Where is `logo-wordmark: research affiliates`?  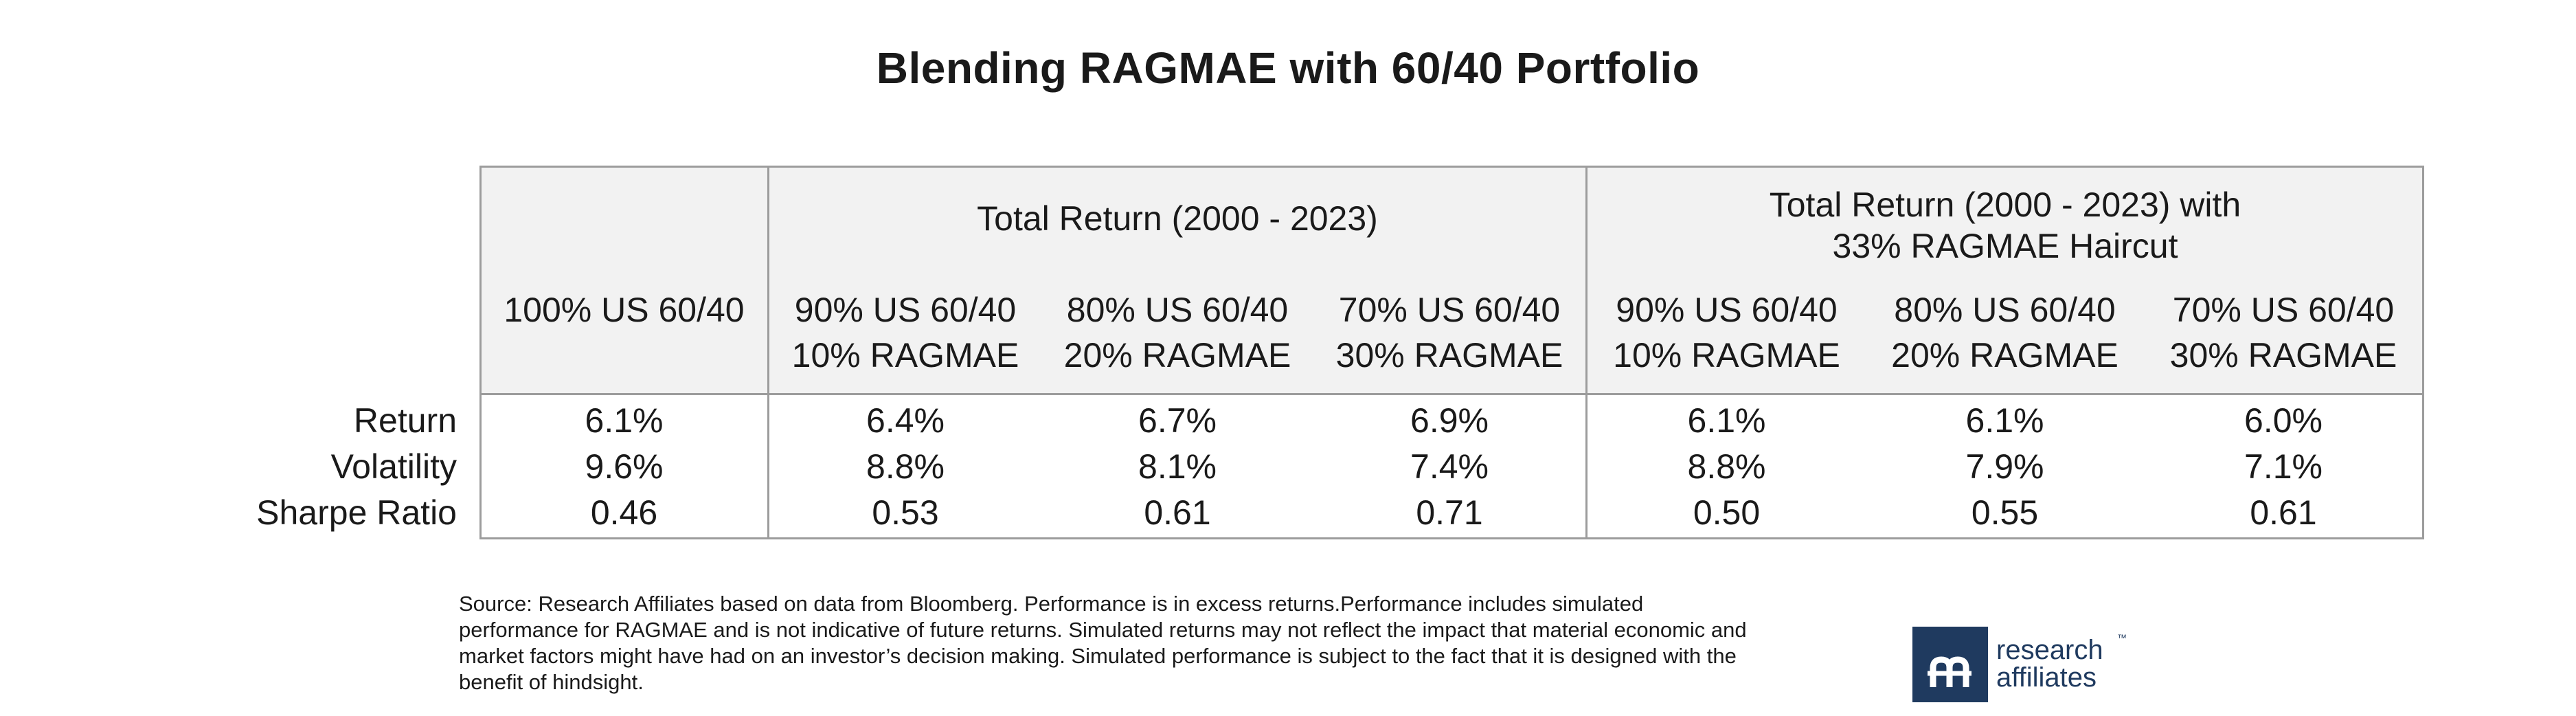
logo-wordmark: research affiliates is located at coordinates (2049, 664).